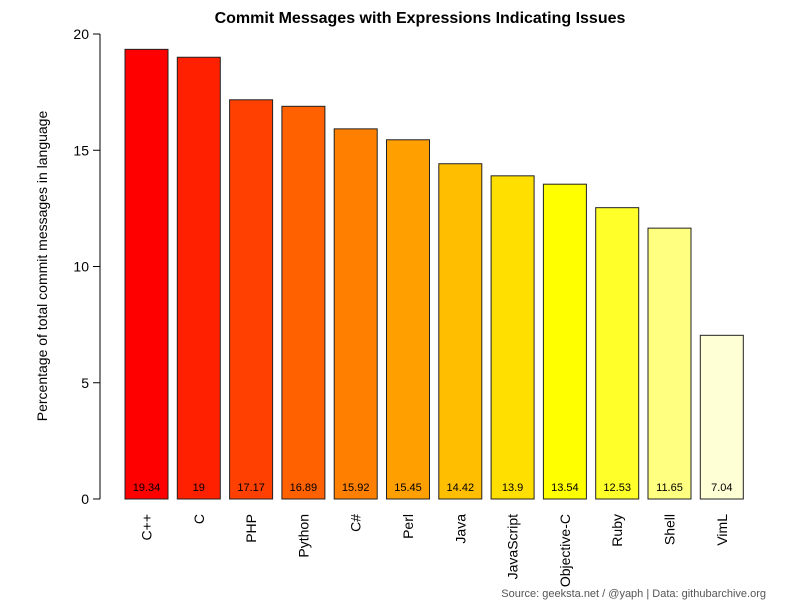  What do you see at coordinates (721, 488) in the screenshot?
I see `bar-value-label: 7.04` at bounding box center [721, 488].